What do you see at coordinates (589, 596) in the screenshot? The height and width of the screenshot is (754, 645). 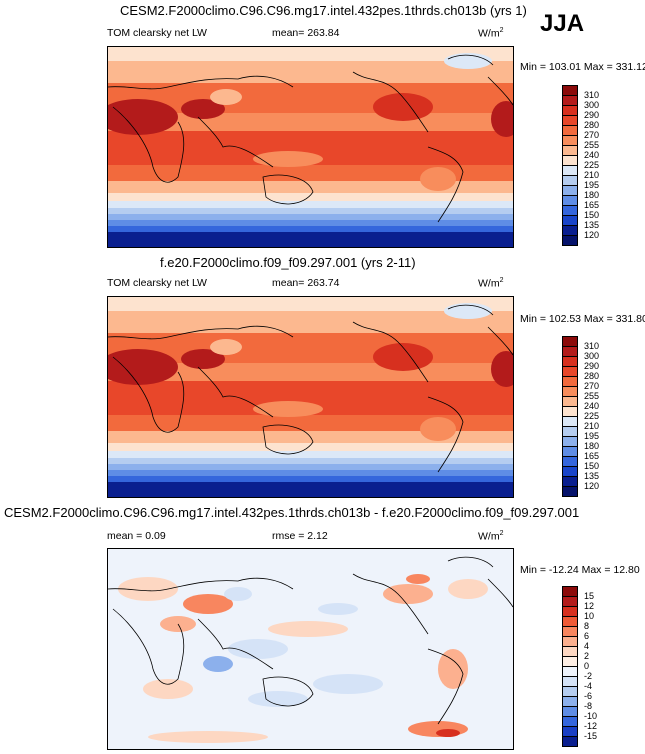 I see `colorbar-tick-label: 15` at bounding box center [589, 596].